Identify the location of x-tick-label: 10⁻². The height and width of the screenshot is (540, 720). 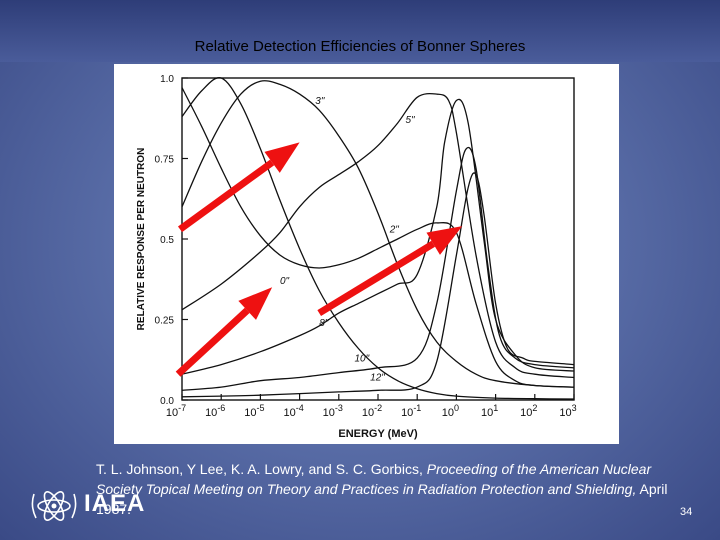
(372, 411).